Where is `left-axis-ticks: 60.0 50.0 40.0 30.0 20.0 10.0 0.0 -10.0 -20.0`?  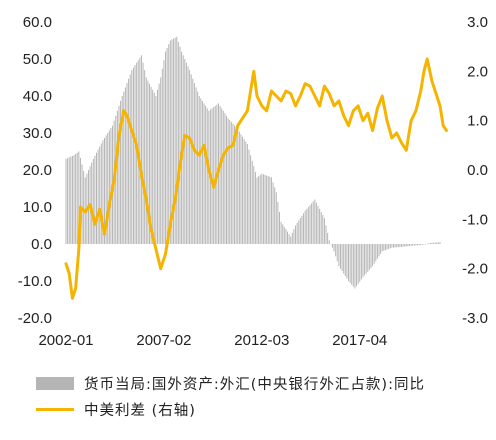 left-axis-ticks: 60.0 50.0 40.0 30.0 20.0 10.0 0.0 -10.0 -20.0 is located at coordinates (35, 170).